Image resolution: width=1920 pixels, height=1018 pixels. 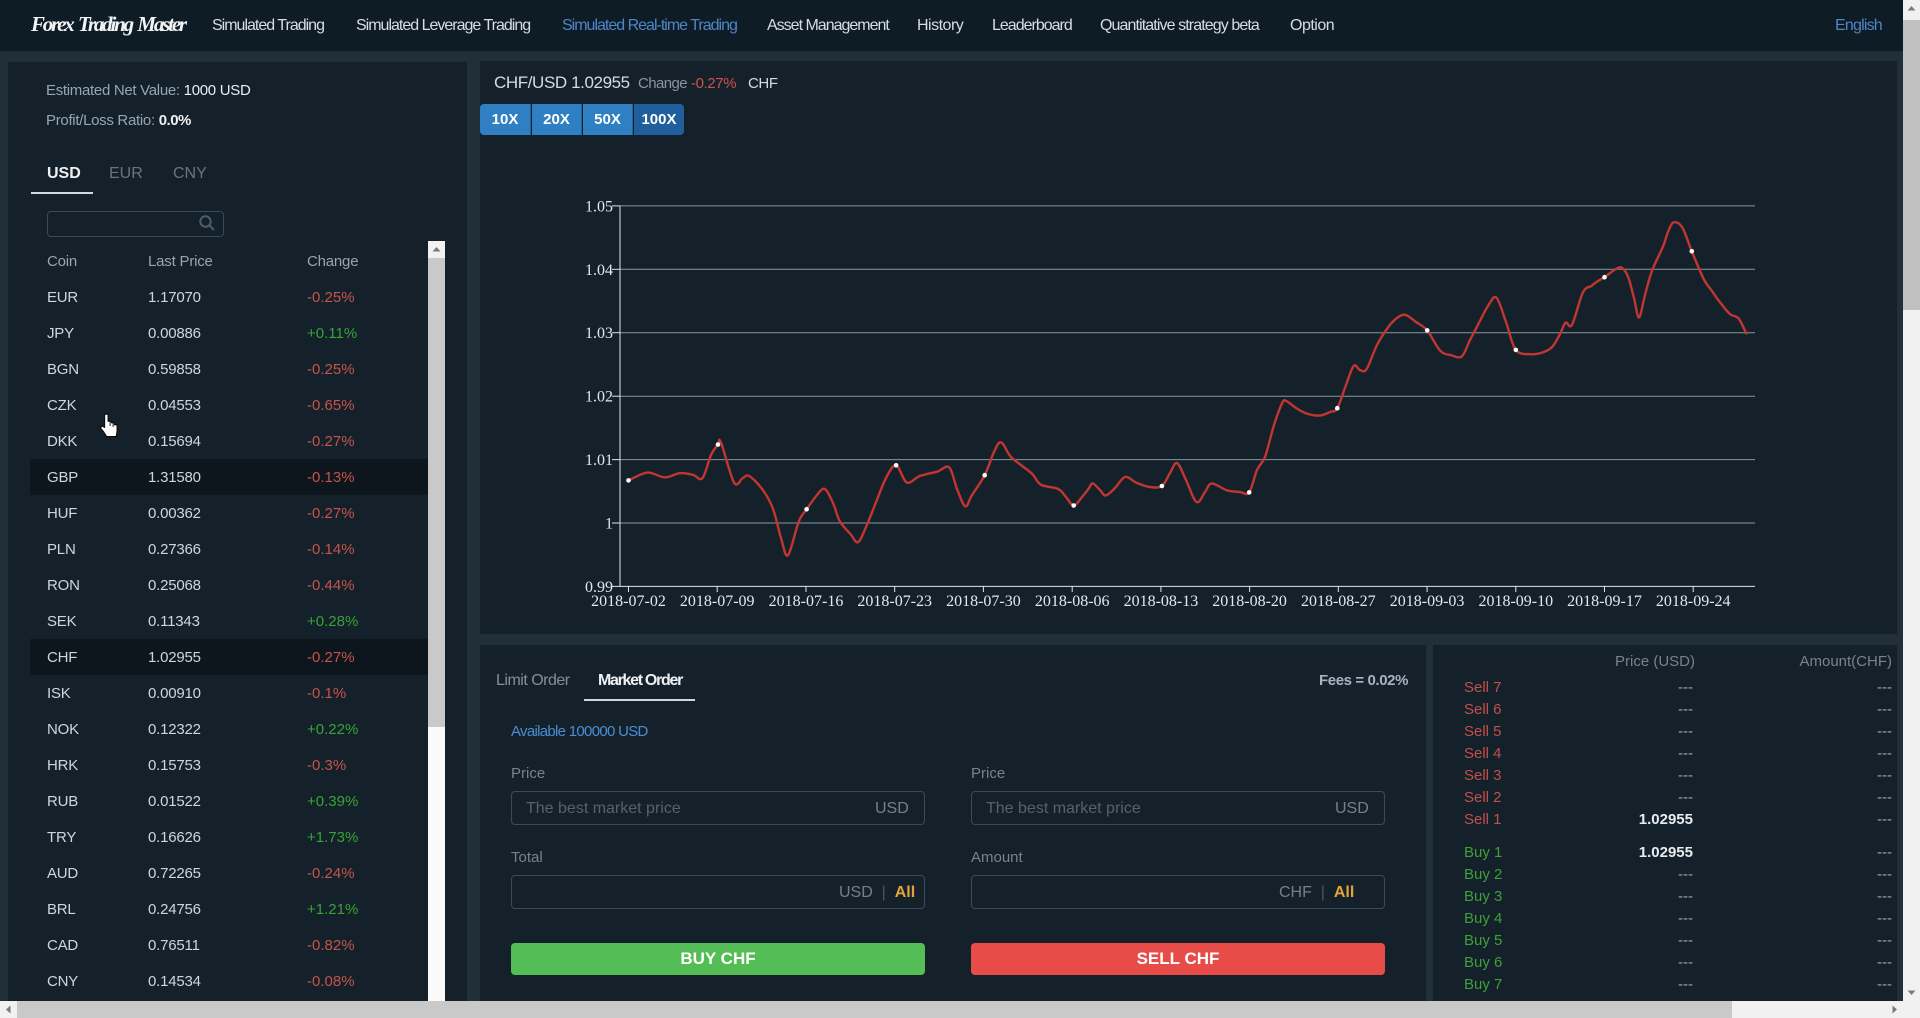 What do you see at coordinates (717, 601) in the screenshot?
I see `svg-text: 2018-07-09` at bounding box center [717, 601].